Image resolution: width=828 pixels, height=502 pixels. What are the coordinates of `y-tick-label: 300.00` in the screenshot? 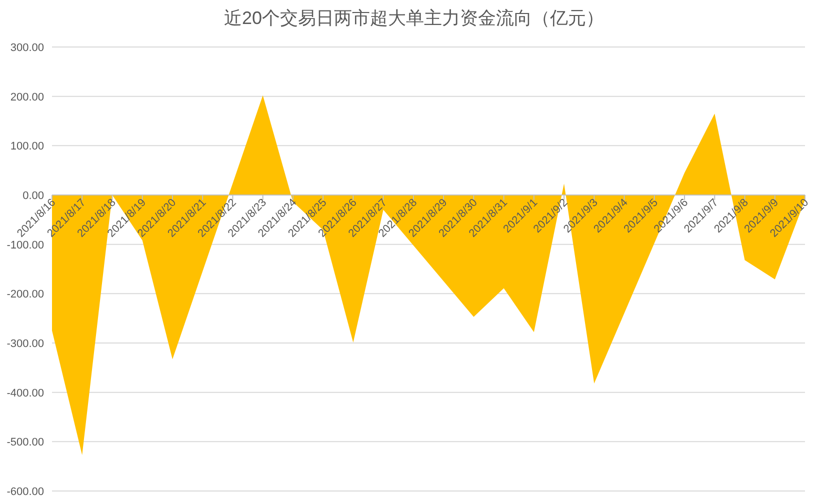 It's located at (27, 48).